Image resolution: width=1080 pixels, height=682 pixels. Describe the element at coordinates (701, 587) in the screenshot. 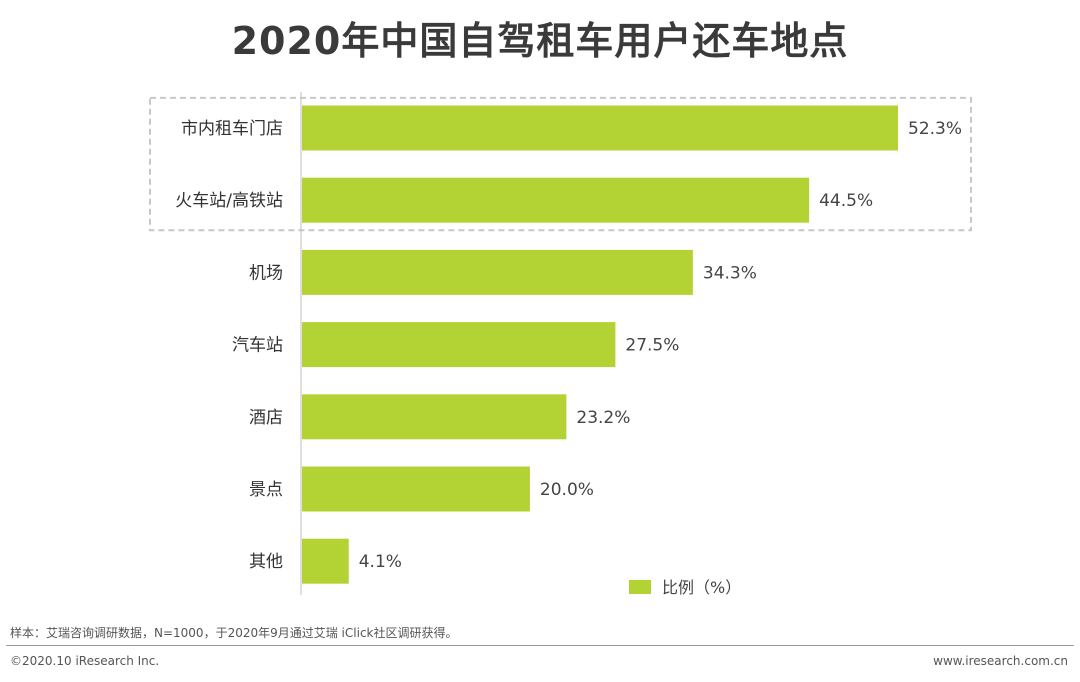

I see `legend-label: 比例（%）` at that location.